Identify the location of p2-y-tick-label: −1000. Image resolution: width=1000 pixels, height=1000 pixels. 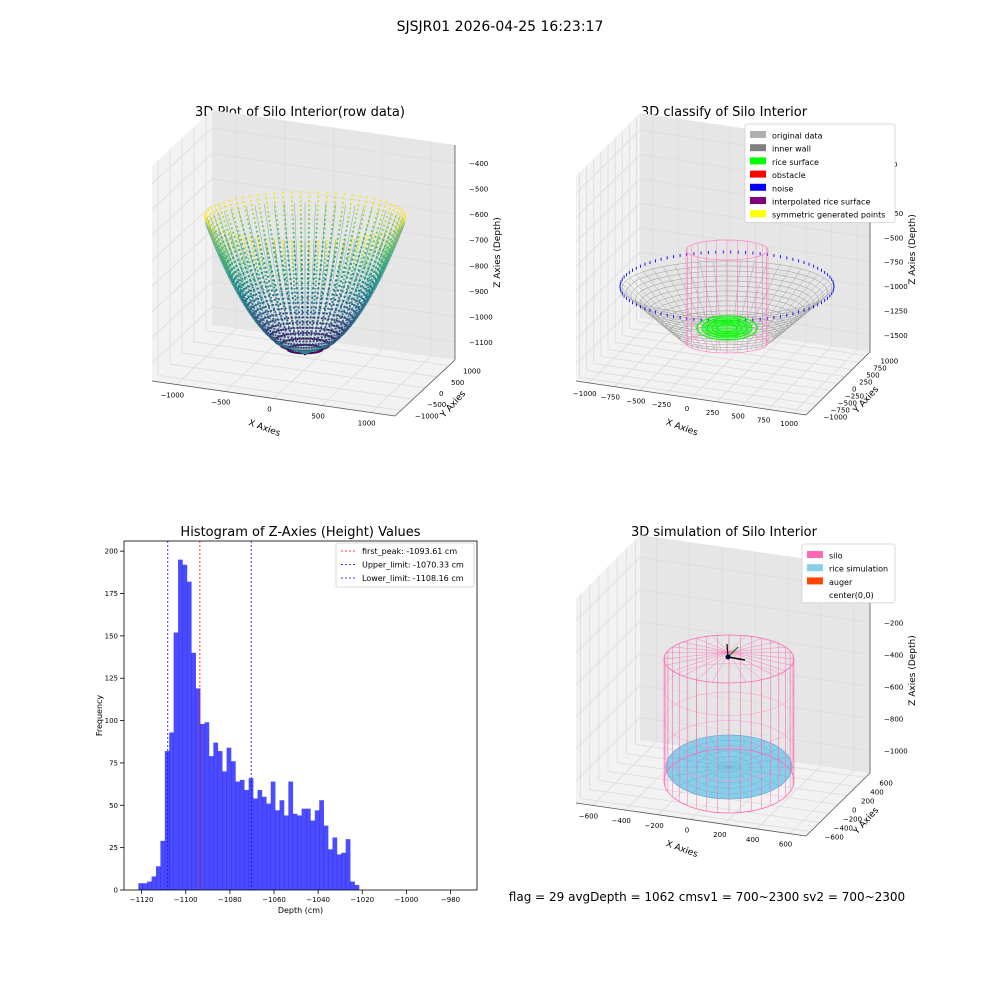
(836, 418).